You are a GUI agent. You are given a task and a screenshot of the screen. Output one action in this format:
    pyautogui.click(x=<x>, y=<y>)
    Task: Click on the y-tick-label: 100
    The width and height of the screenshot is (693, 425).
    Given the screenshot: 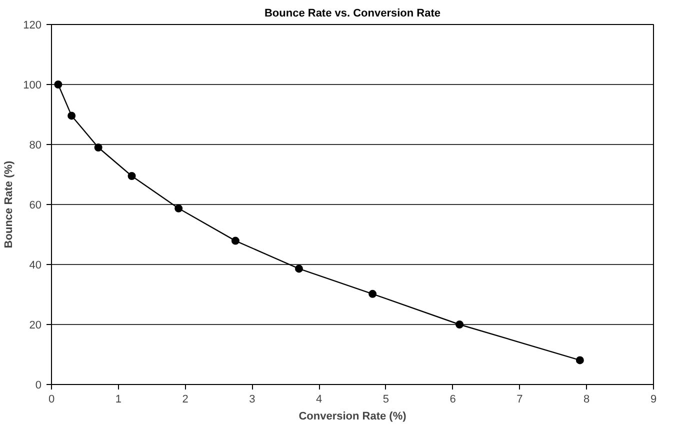 What is the action you would take?
    pyautogui.click(x=32, y=86)
    